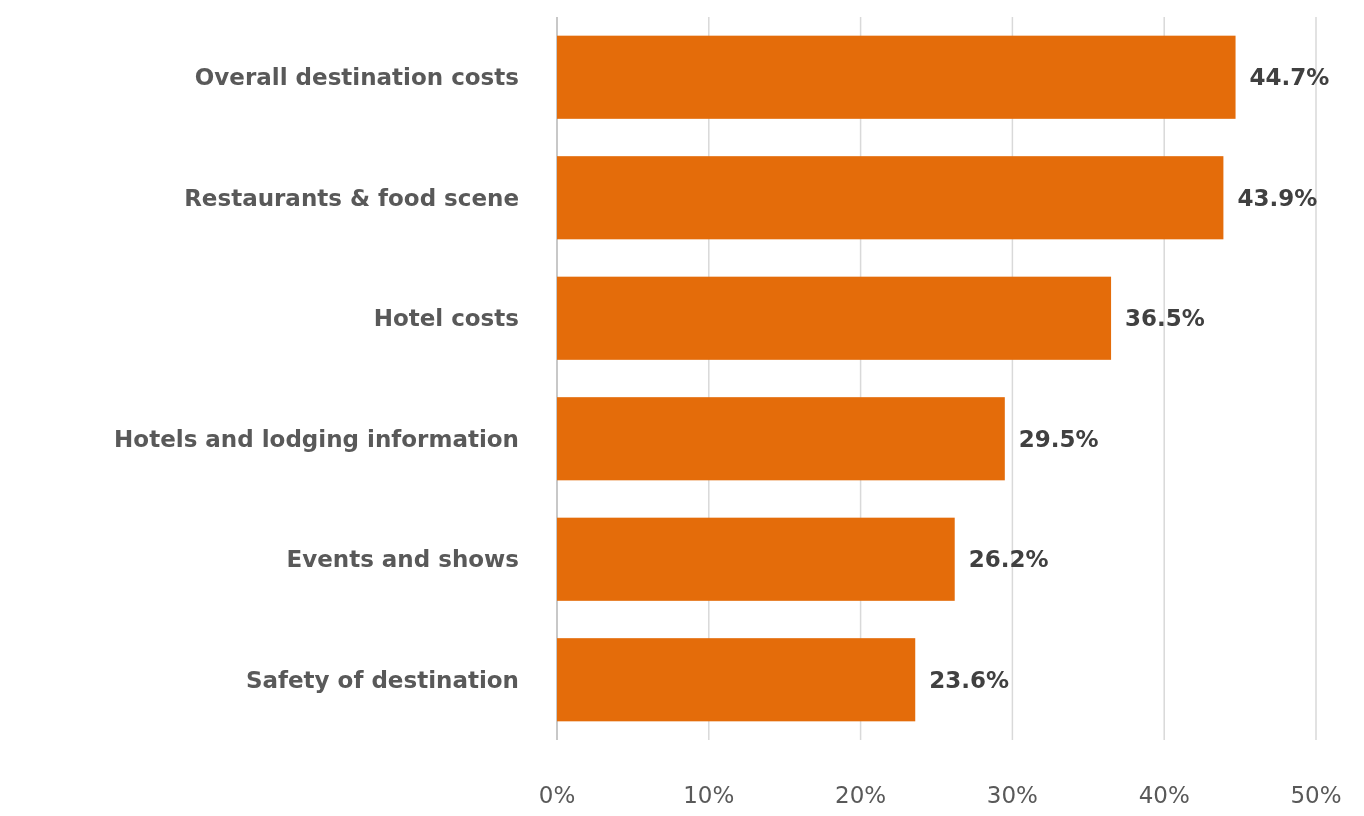 The height and width of the screenshot is (816, 1364). I want to click on x-tick-label: 30%, so click(1012, 795).